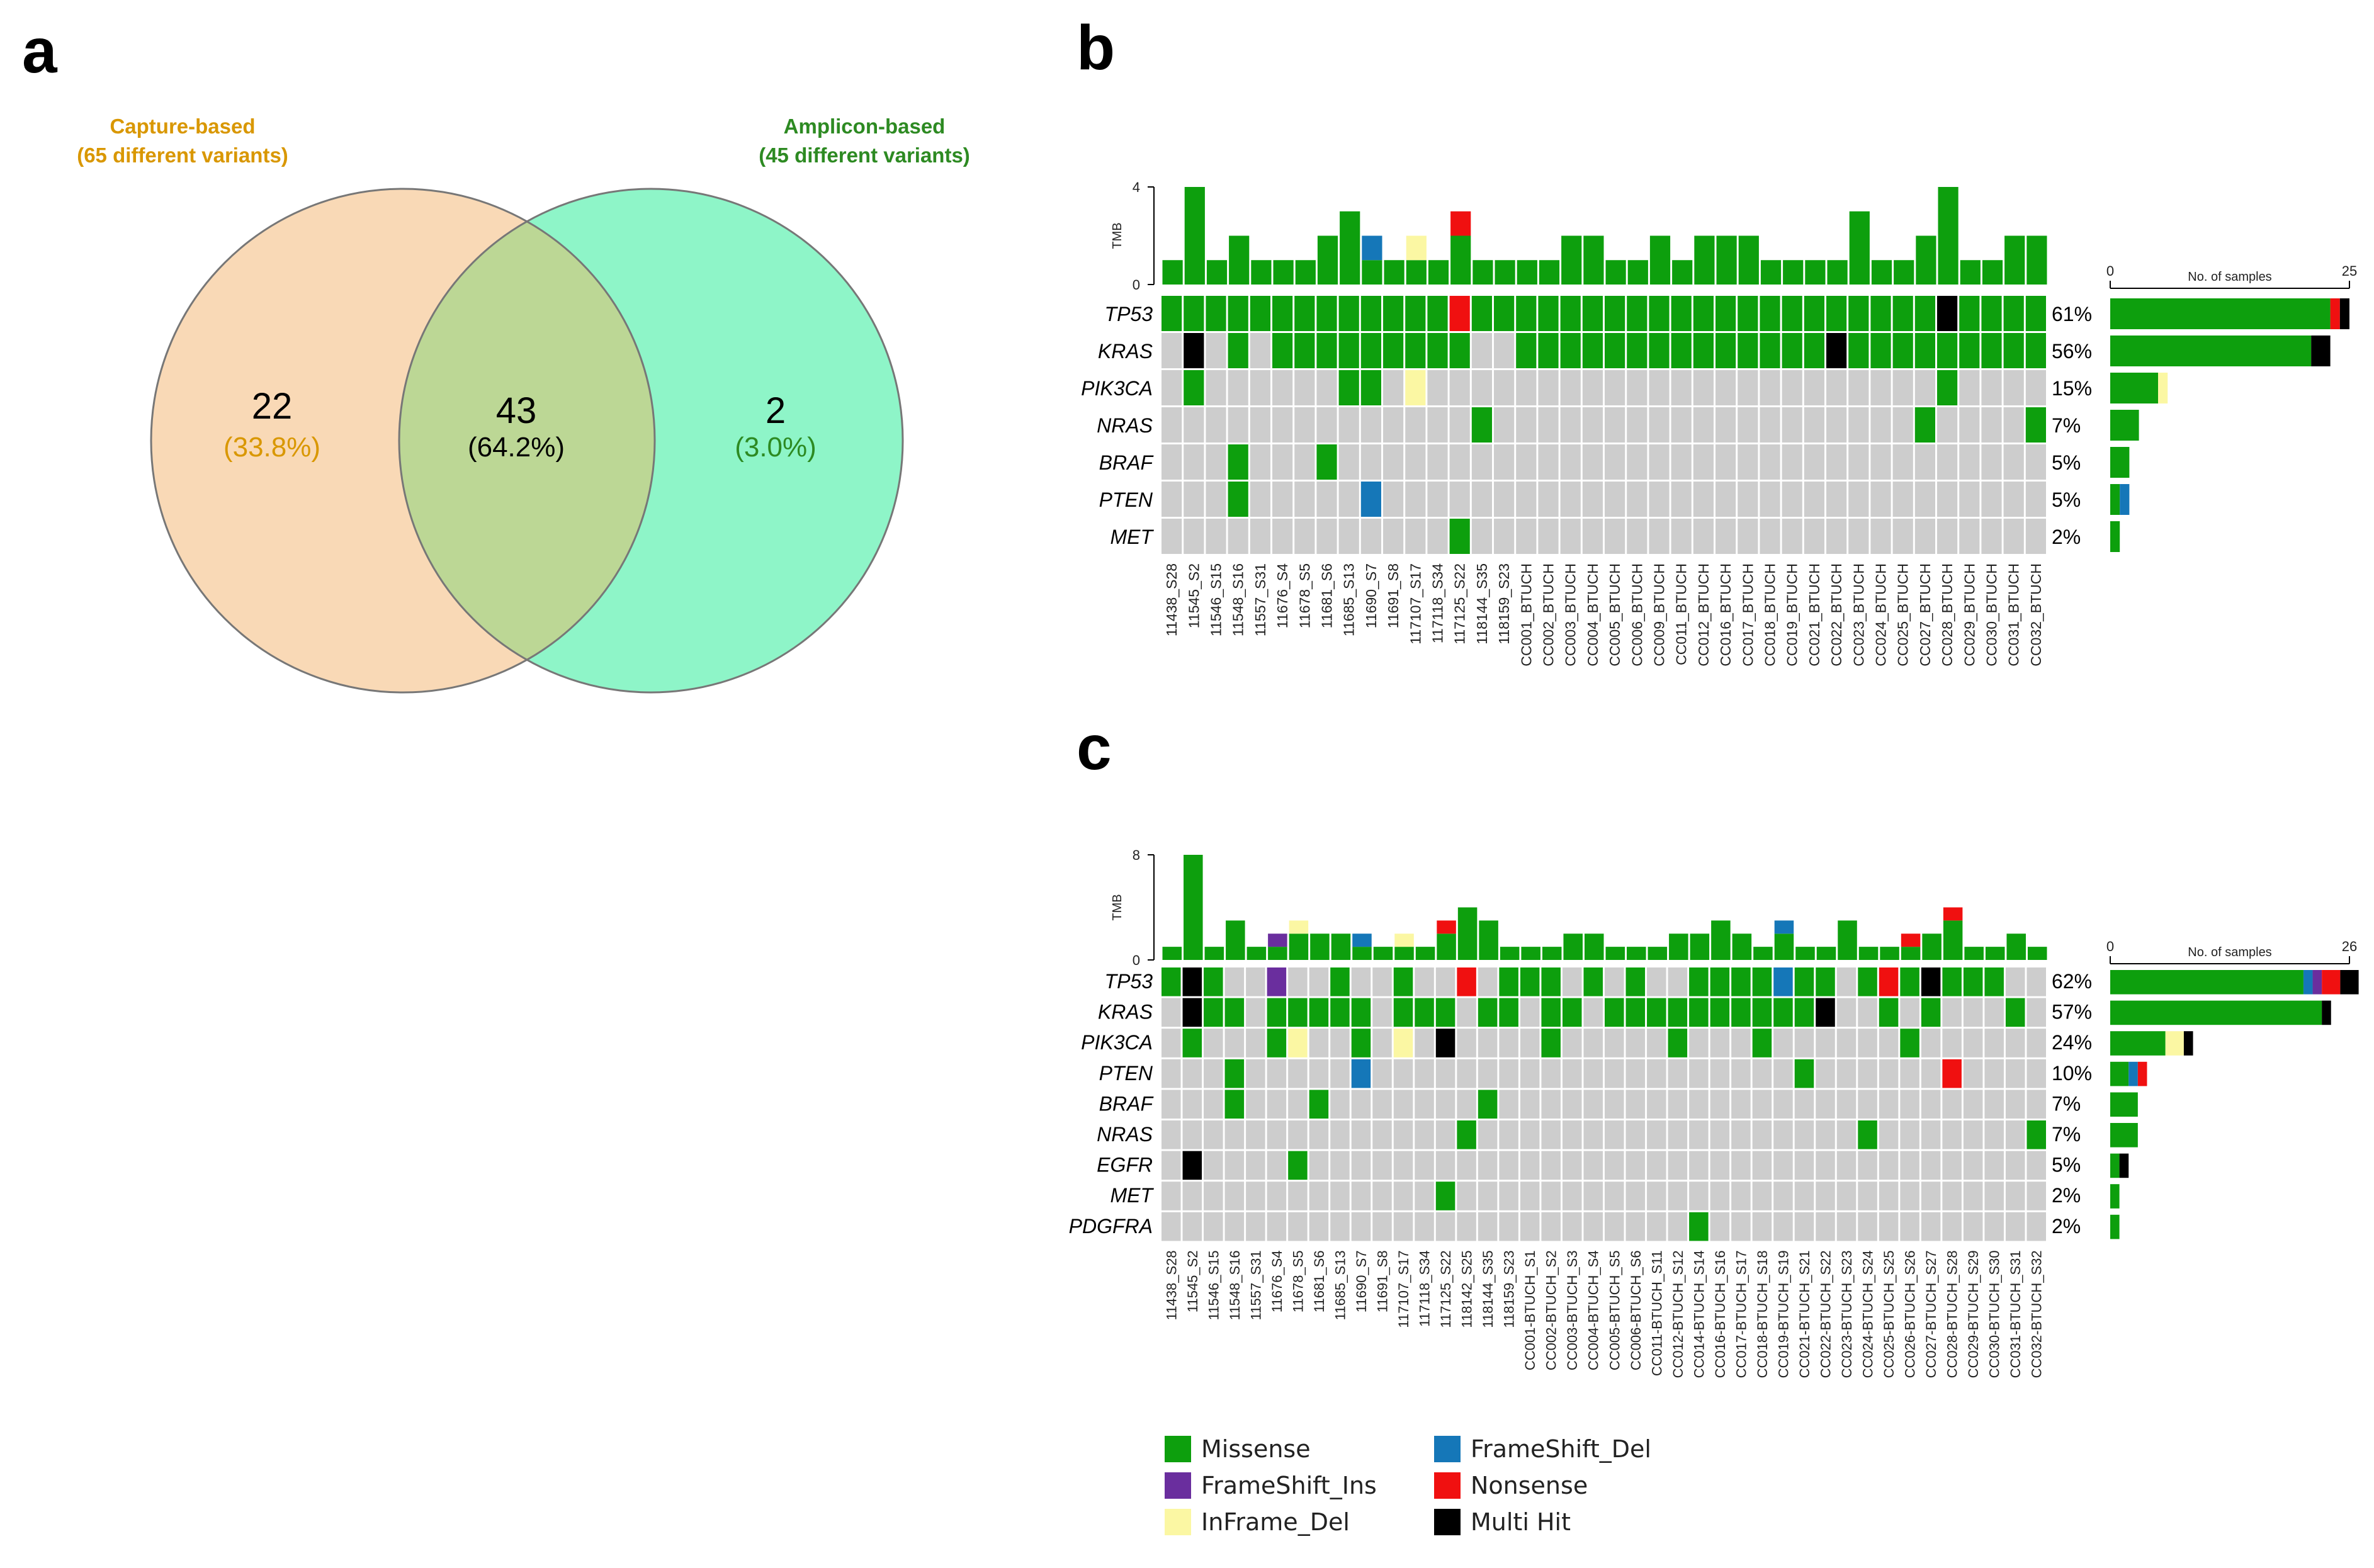  What do you see at coordinates (1681, 614) in the screenshot?
I see `sample-label: CC011_BTUCH` at bounding box center [1681, 614].